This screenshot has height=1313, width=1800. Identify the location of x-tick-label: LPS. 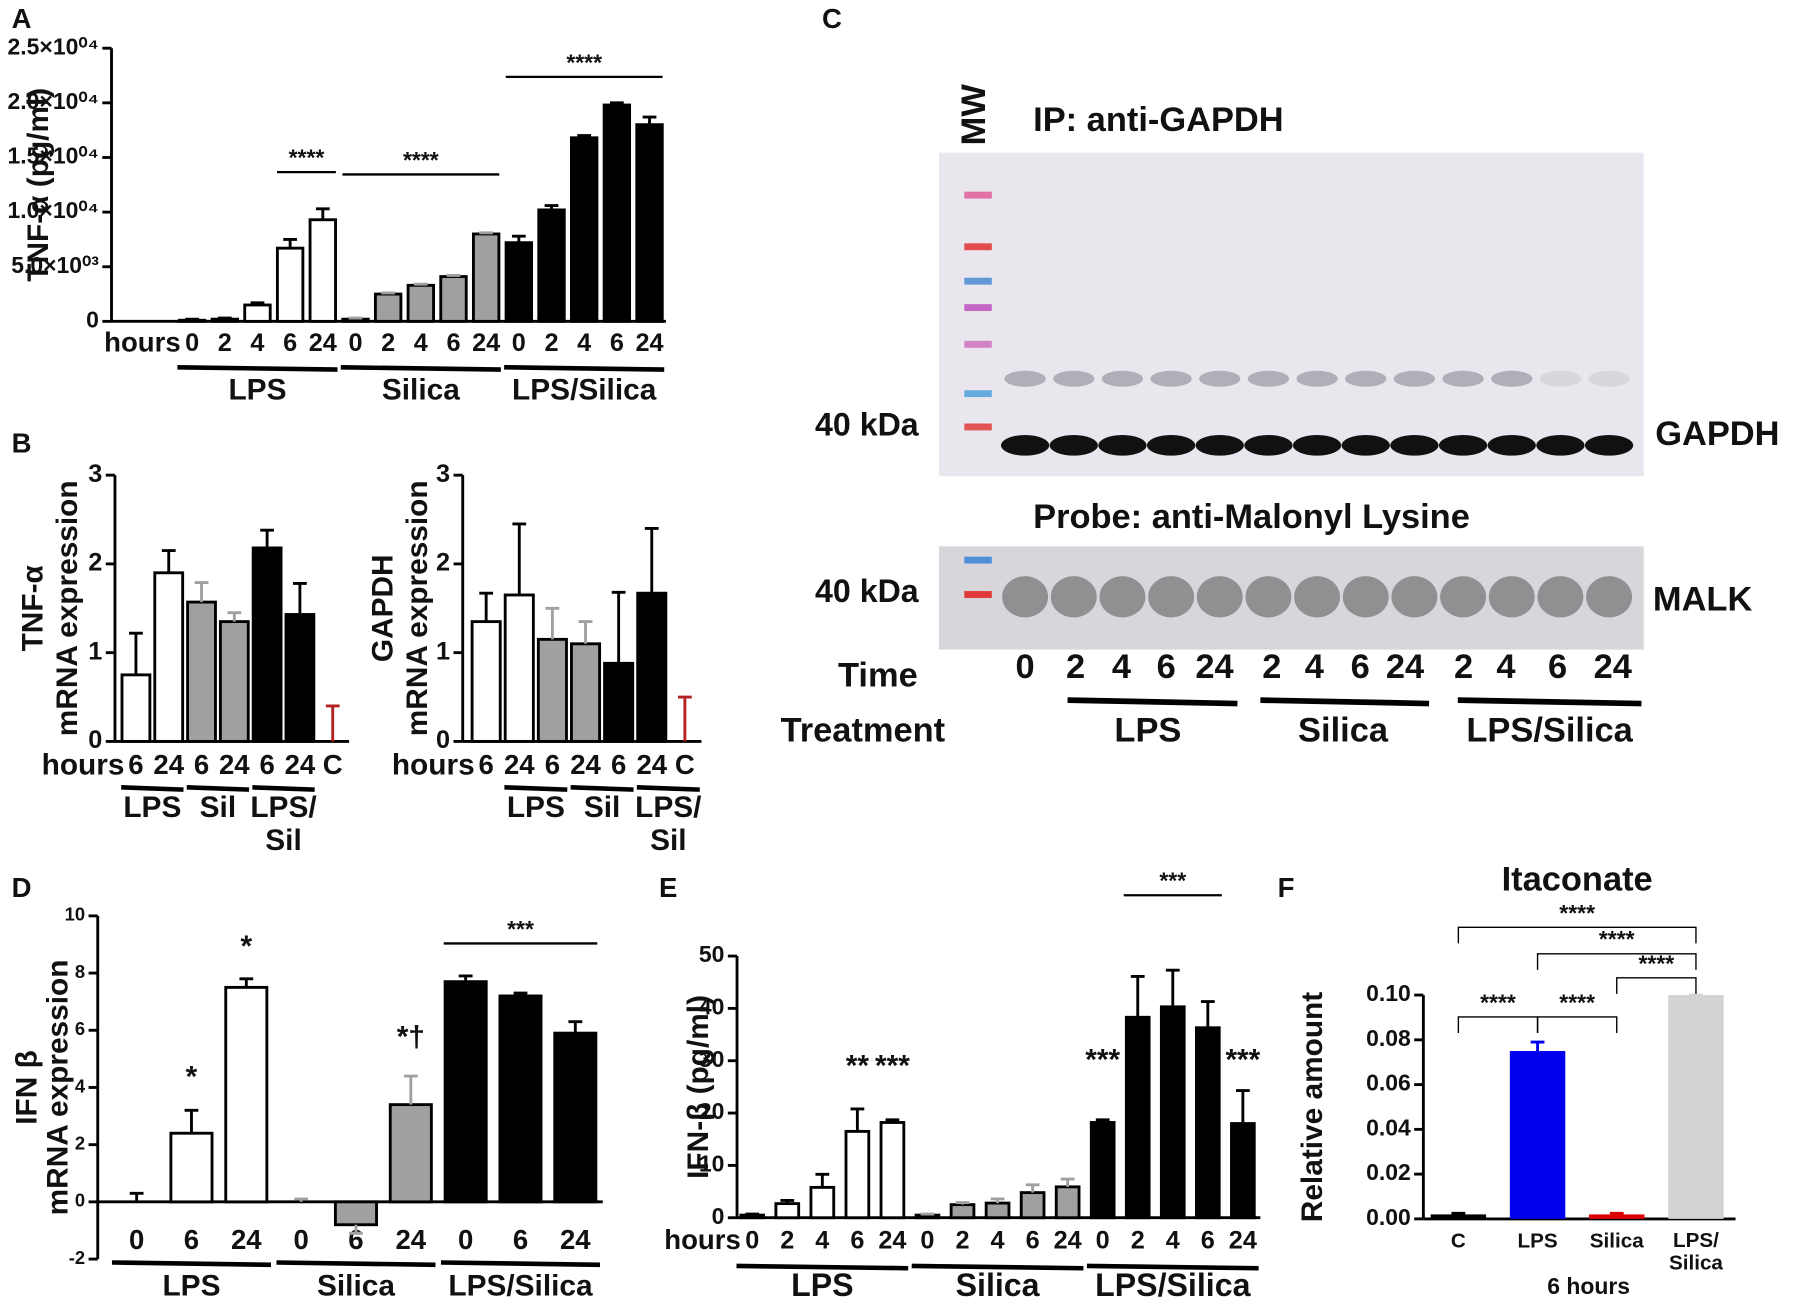
(1537, 1240).